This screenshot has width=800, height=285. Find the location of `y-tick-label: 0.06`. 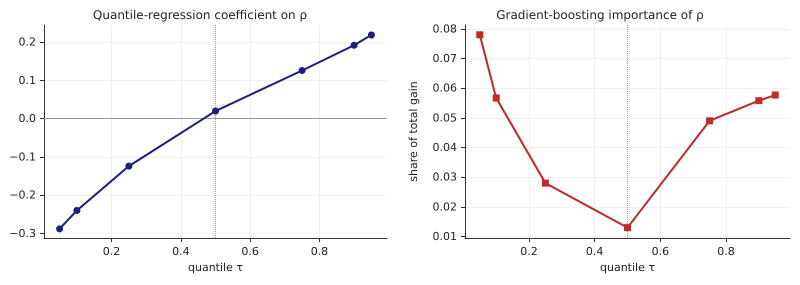

y-tick-label: 0.06 is located at coordinates (444, 88).